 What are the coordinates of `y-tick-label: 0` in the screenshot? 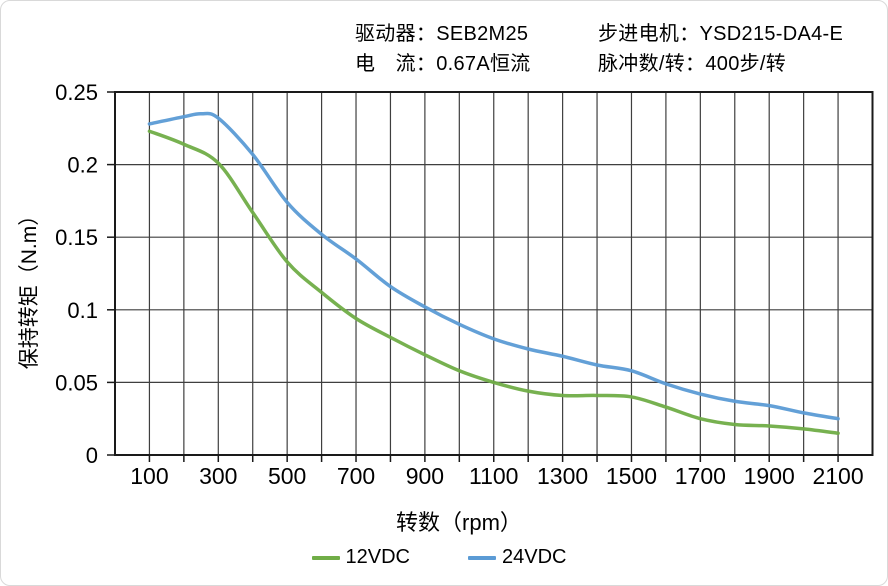 It's located at (92, 455).